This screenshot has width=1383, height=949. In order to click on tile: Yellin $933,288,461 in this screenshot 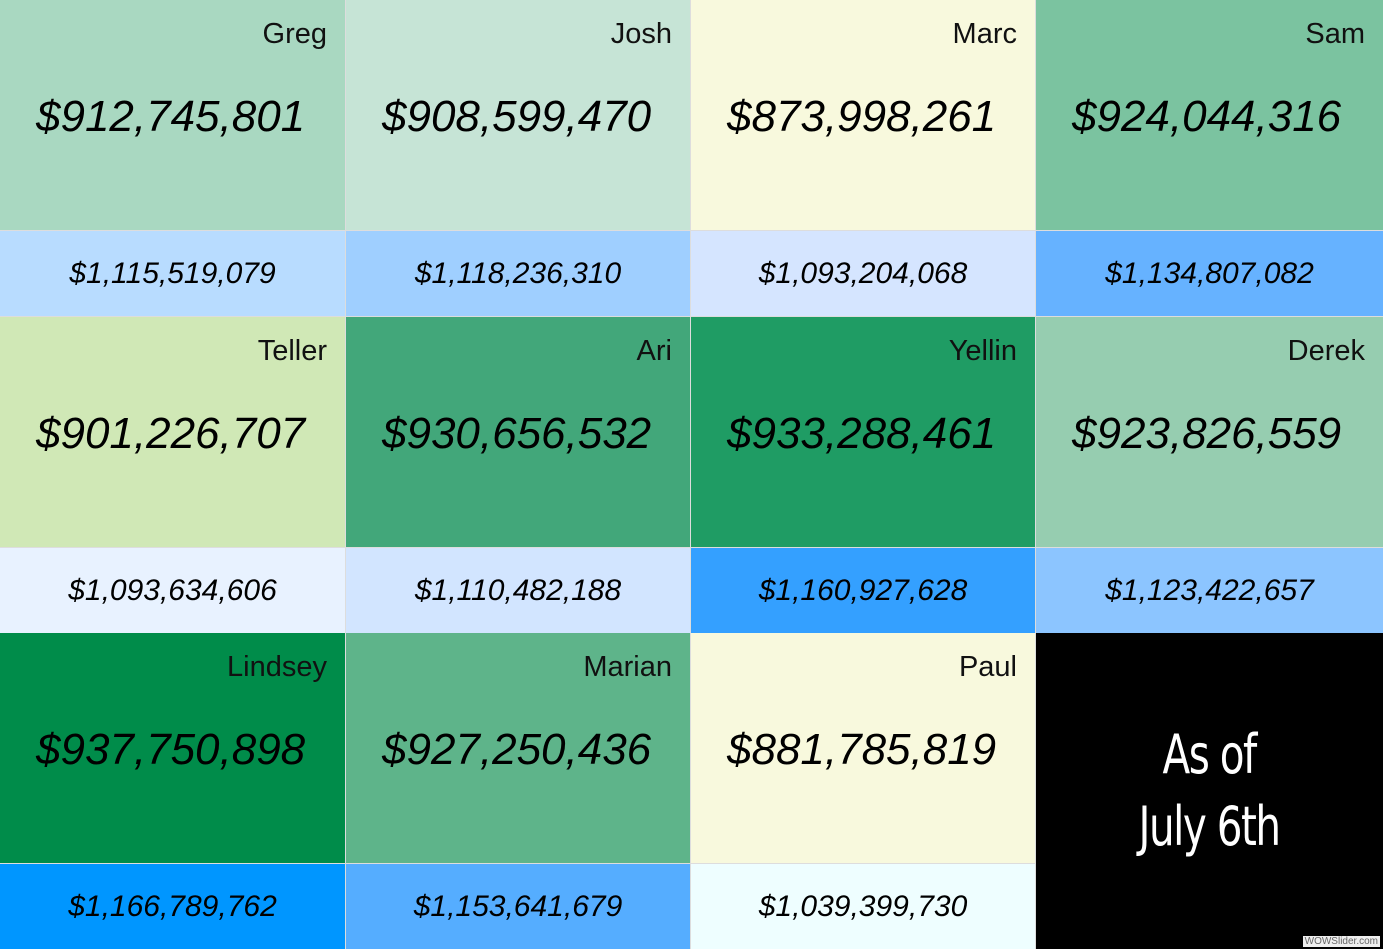, I will do `click(863, 432)`.